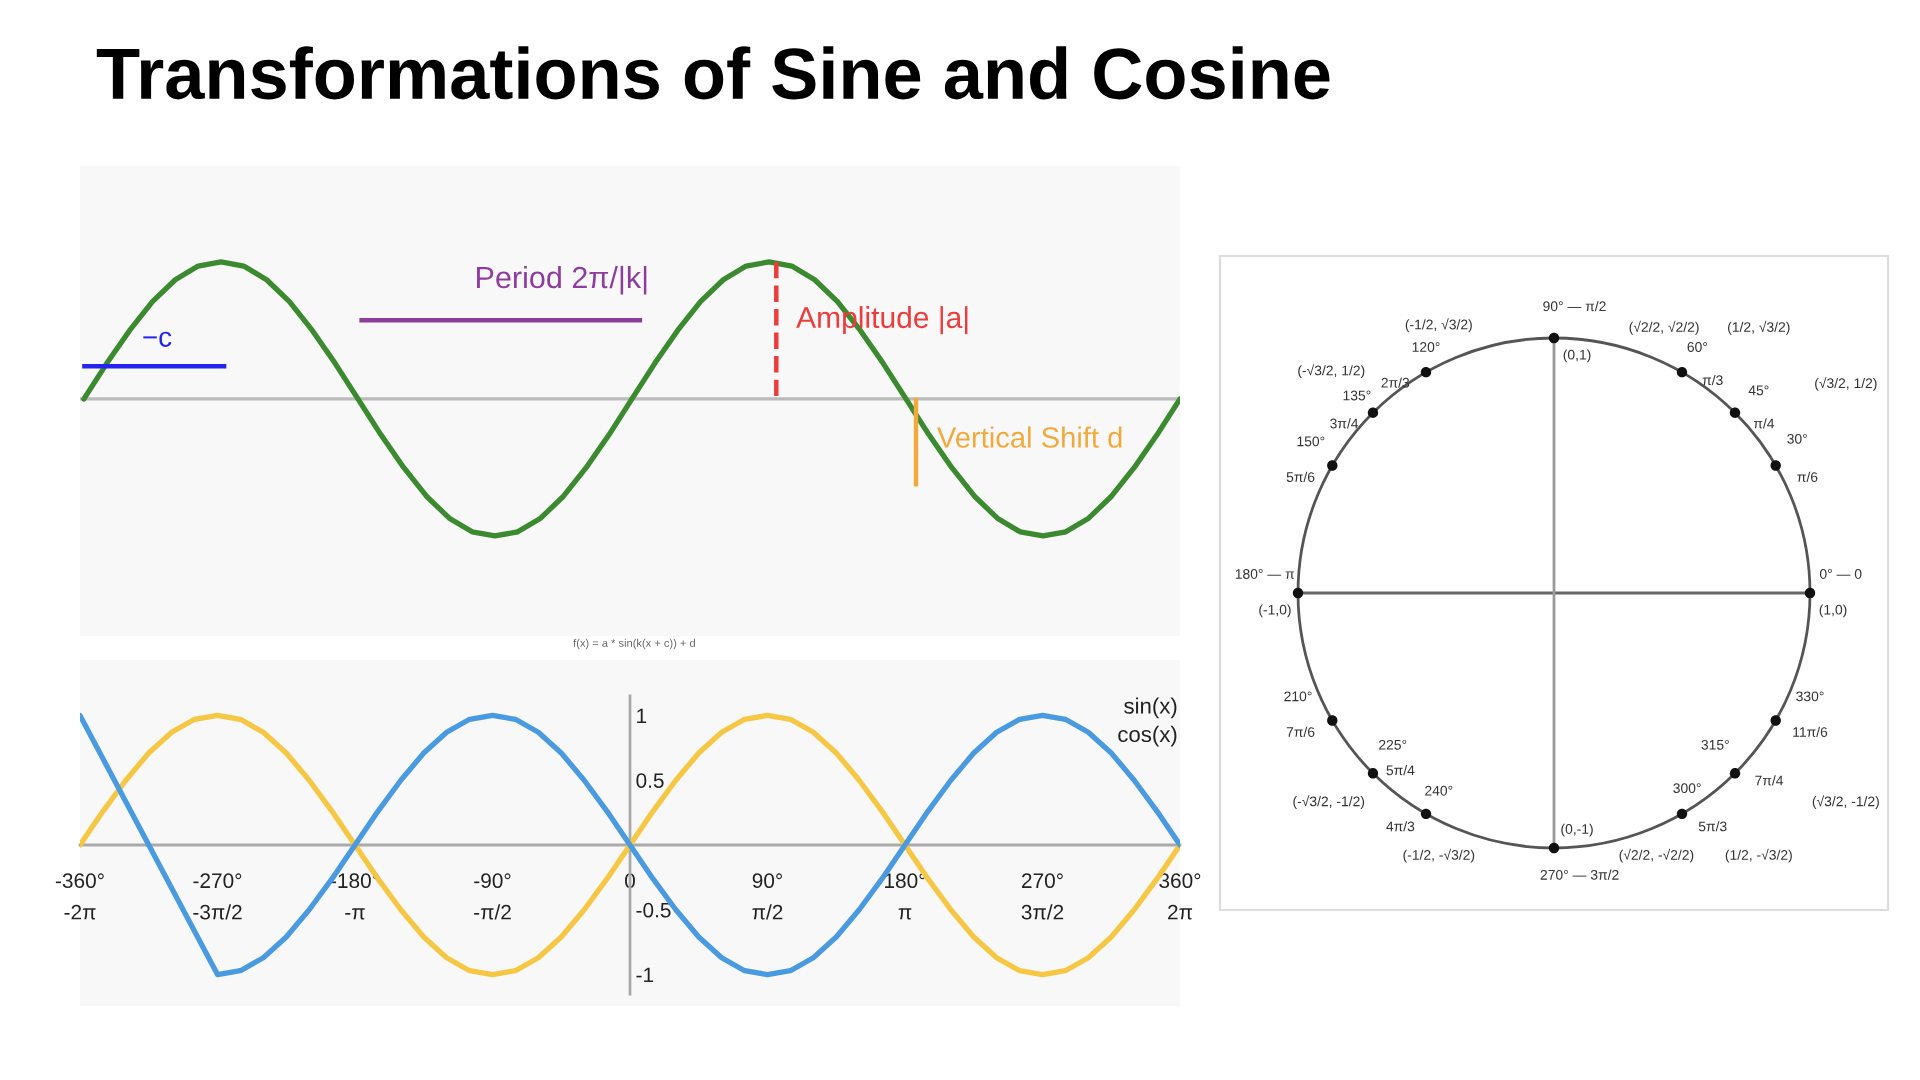 This screenshot has height=1080, width=1920. I want to click on x-tick-label: -90° -π/2, so click(492, 896).